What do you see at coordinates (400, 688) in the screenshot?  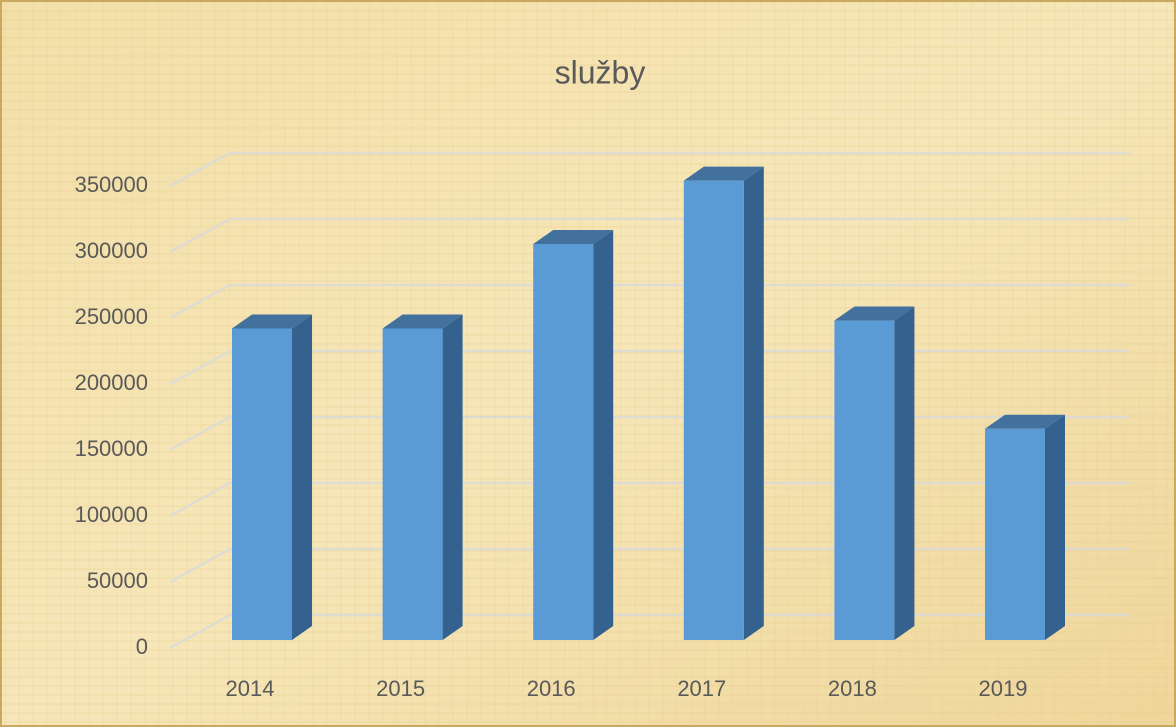 I see `x-tick-label: 2015` at bounding box center [400, 688].